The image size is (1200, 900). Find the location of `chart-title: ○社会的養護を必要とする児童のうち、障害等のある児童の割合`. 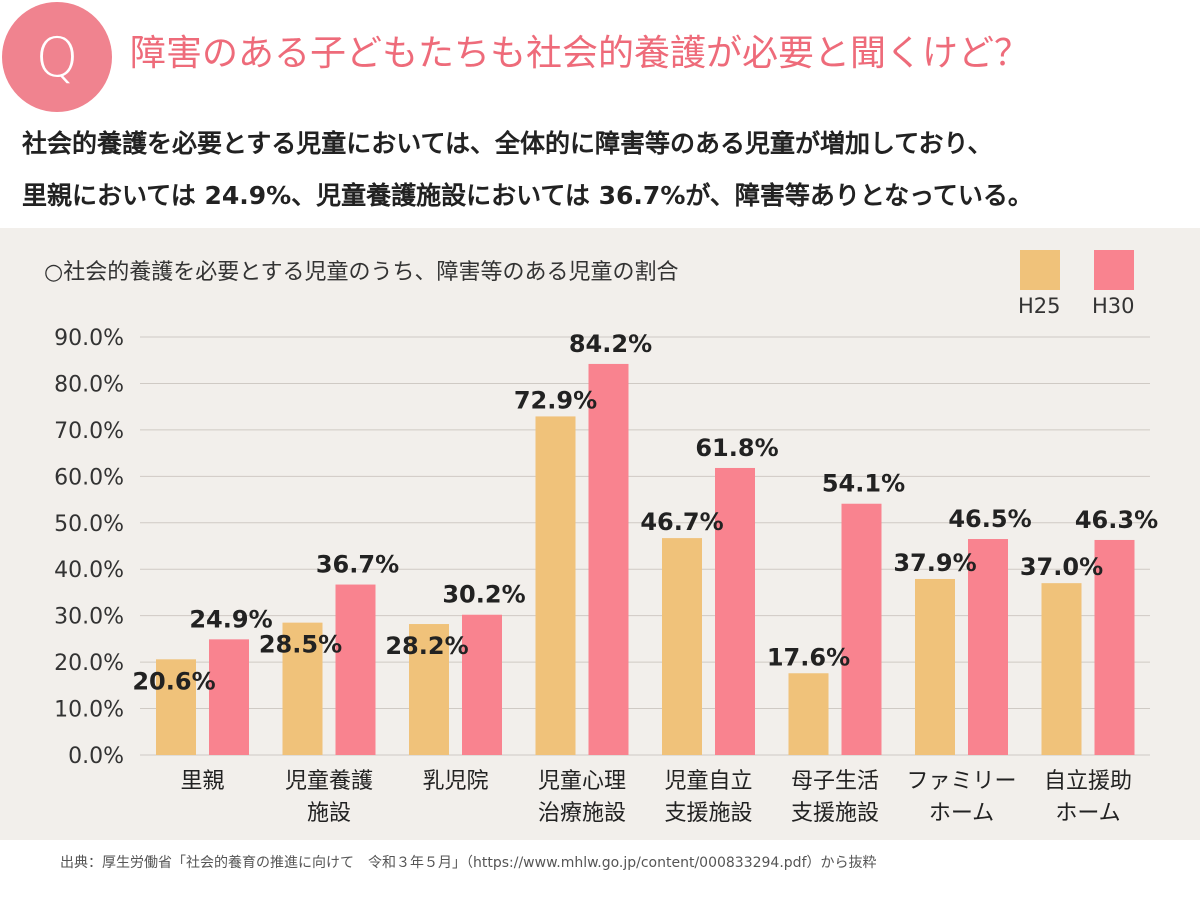

chart-title: ○社会的養護を必要とする児童のうち、障害等のある児童の割合 is located at coordinates (361, 272).